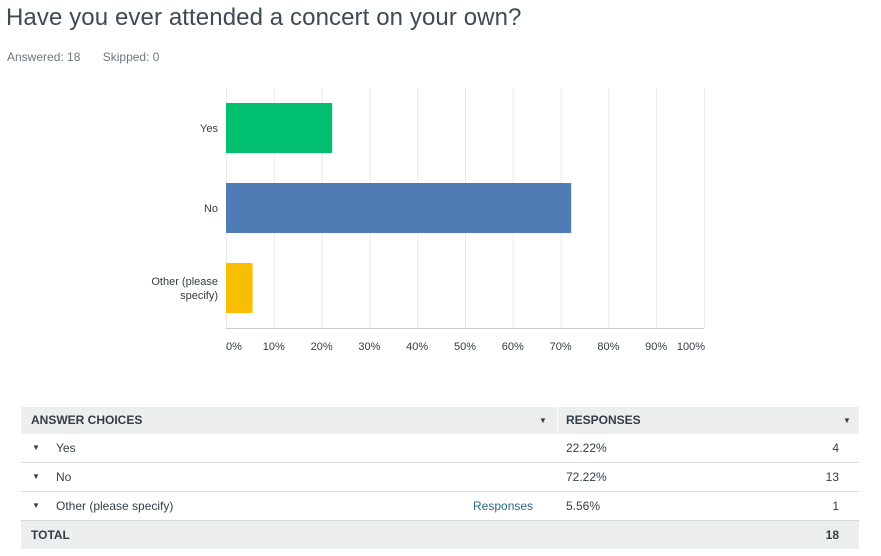  I want to click on x-tick-label: 40%, so click(417, 347).